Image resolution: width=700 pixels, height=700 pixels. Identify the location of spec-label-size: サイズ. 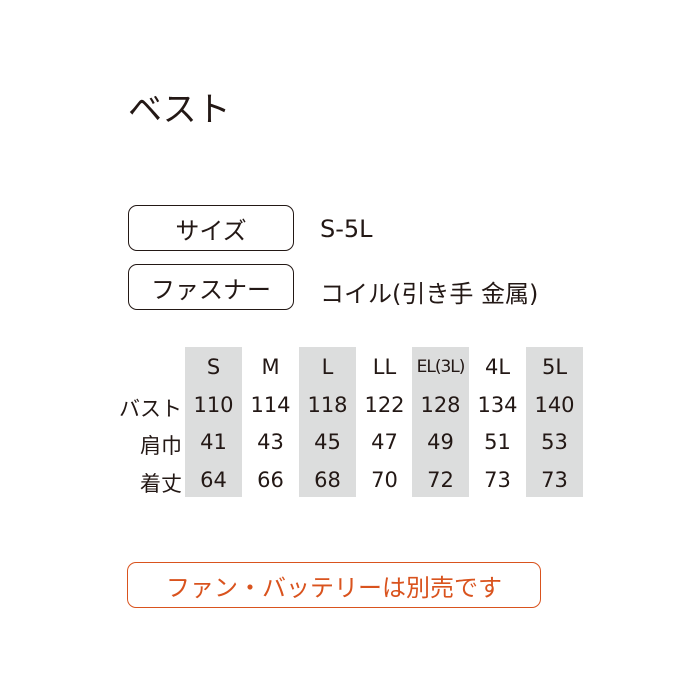
(211, 228).